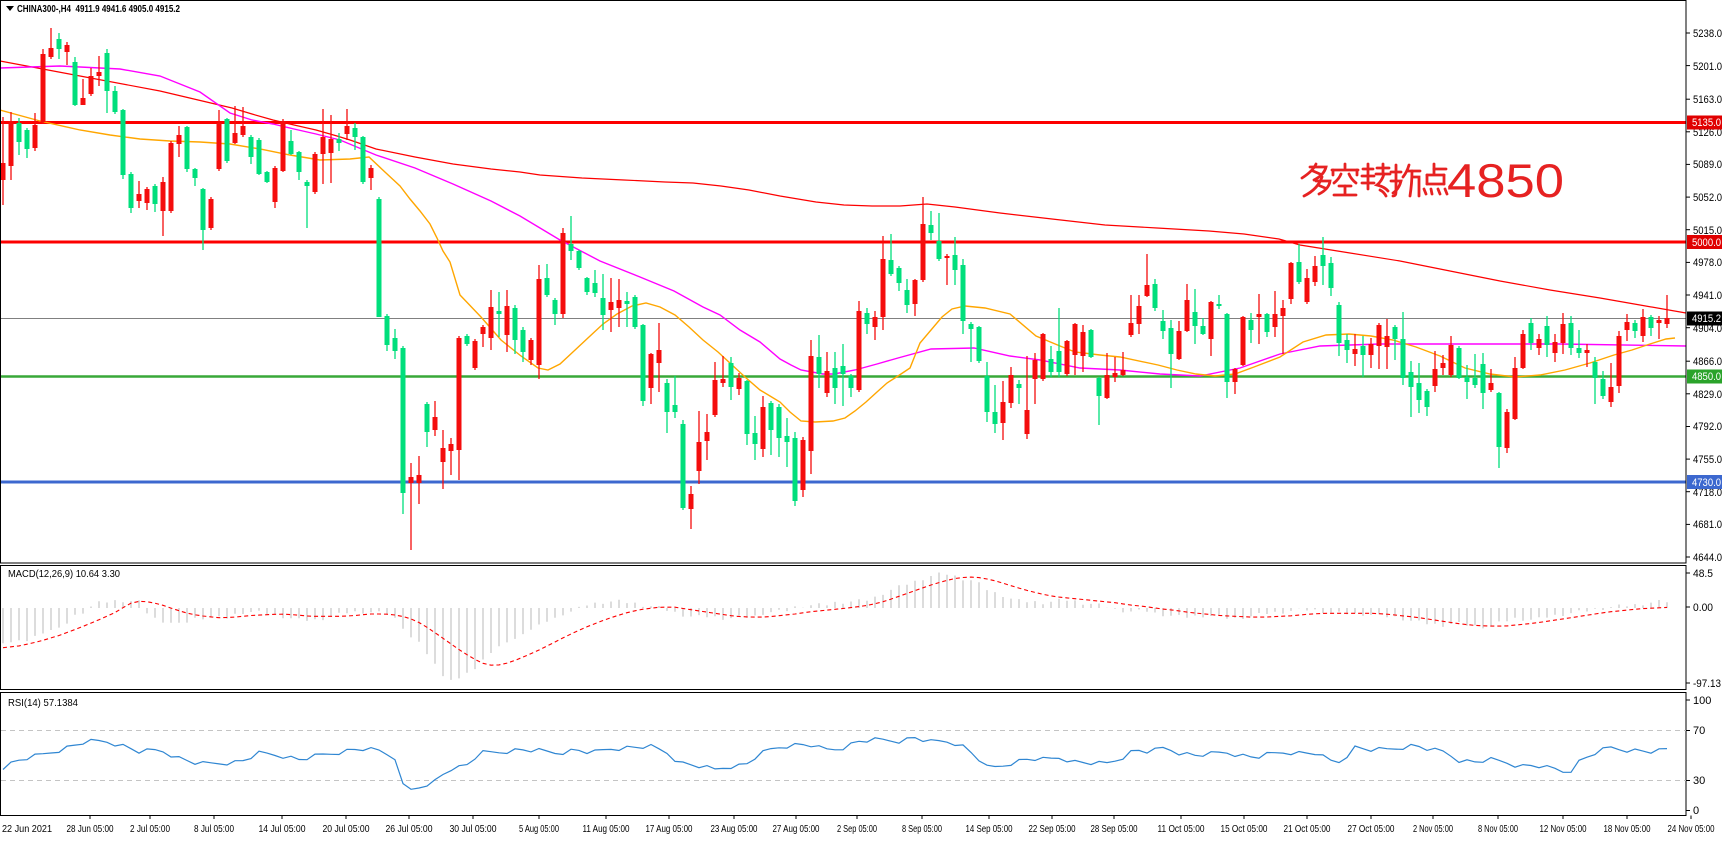  Describe the element at coordinates (1706, 319) in the screenshot. I see `svg-text: 4915.2` at that location.